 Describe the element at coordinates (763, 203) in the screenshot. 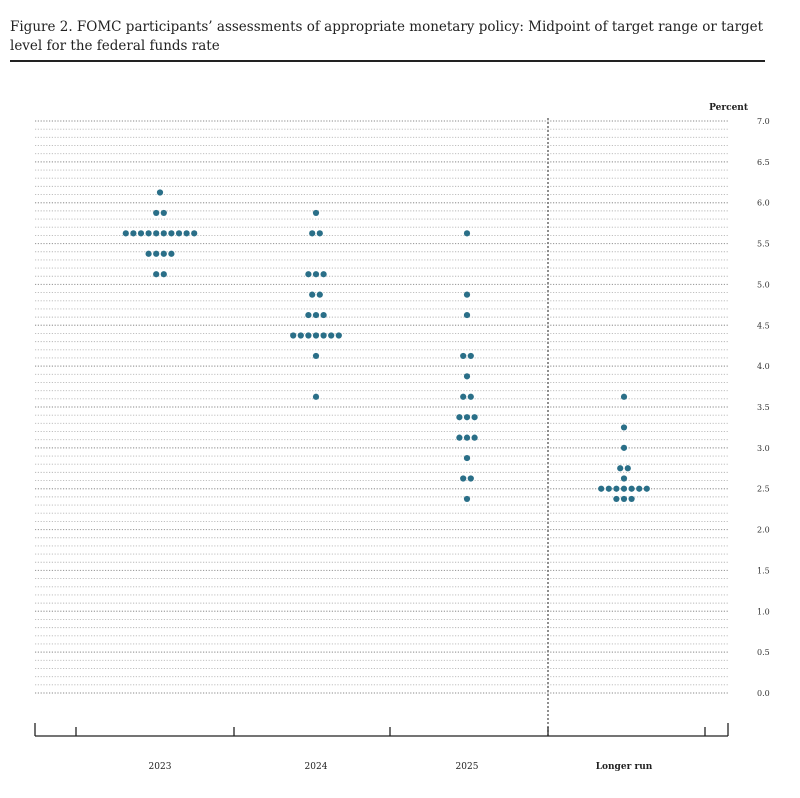

I see `y-tick-label: 6.0` at that location.